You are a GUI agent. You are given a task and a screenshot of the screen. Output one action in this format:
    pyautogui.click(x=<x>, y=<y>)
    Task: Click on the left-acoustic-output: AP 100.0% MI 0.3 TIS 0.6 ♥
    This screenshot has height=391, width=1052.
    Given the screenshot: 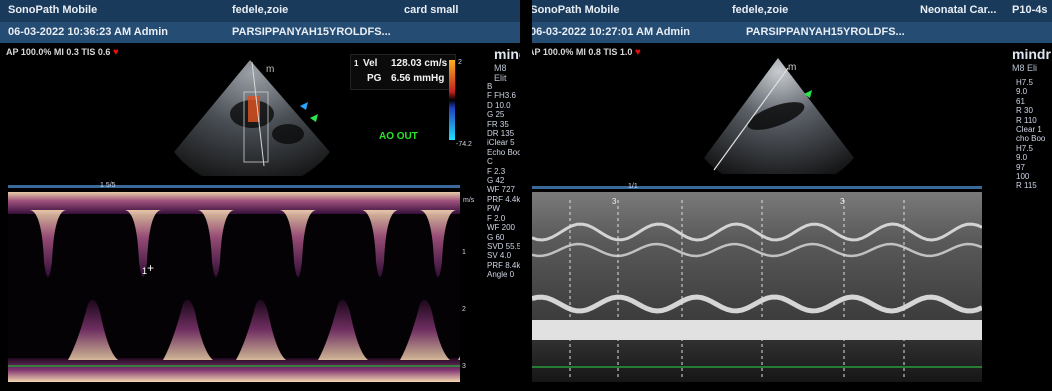 What is the action you would take?
    pyautogui.click(x=62, y=52)
    